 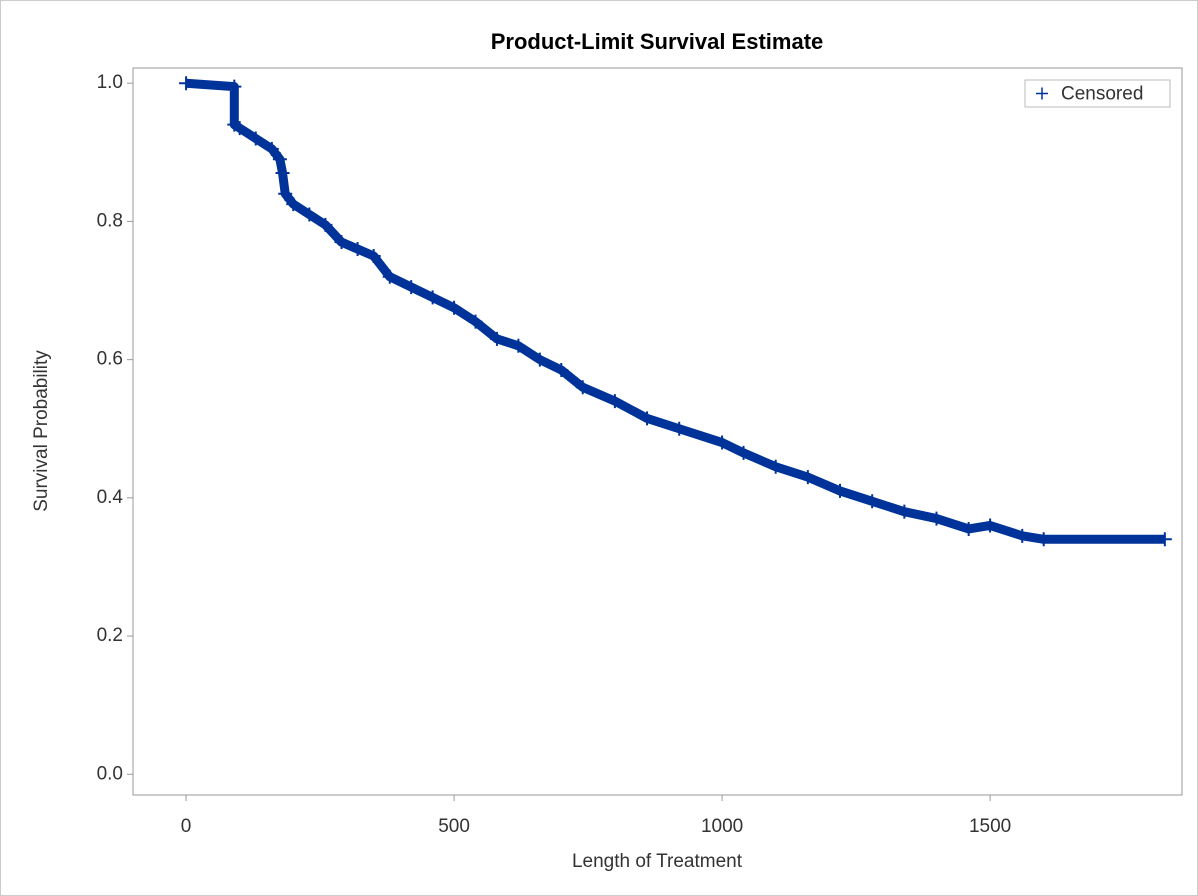 What do you see at coordinates (186, 826) in the screenshot?
I see `x-tick-label: 0` at bounding box center [186, 826].